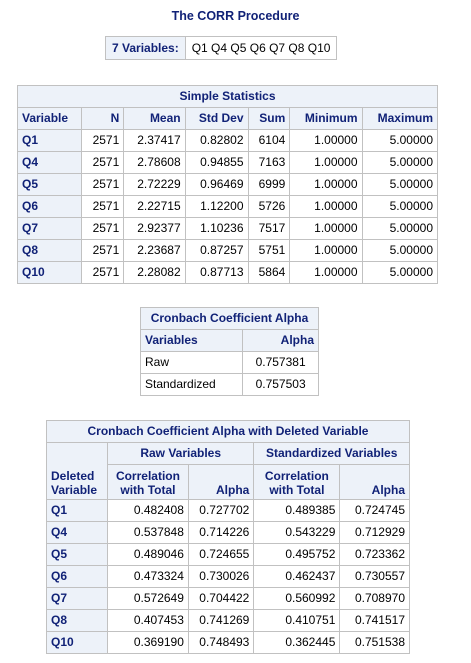  I want to click on table-cell: 0.537848, so click(147, 532).